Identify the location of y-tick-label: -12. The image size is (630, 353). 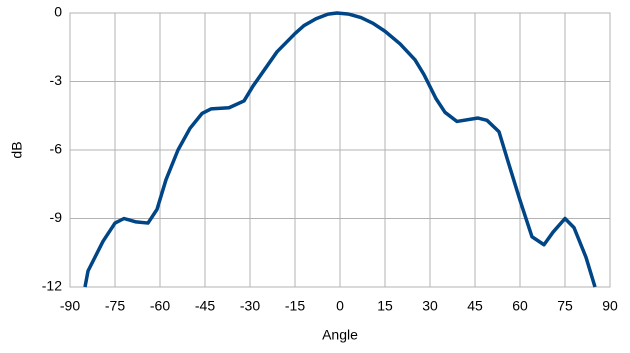
(52, 286).